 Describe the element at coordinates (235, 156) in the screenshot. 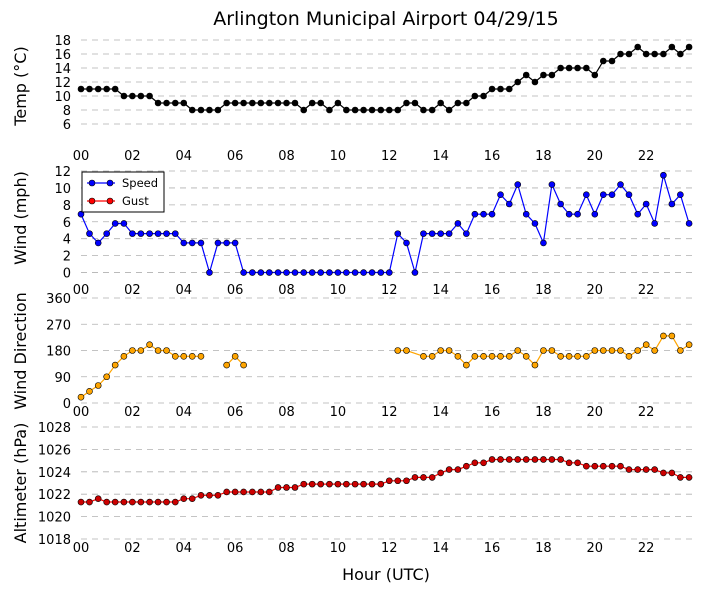

I see `x-tick-label: 06` at that location.